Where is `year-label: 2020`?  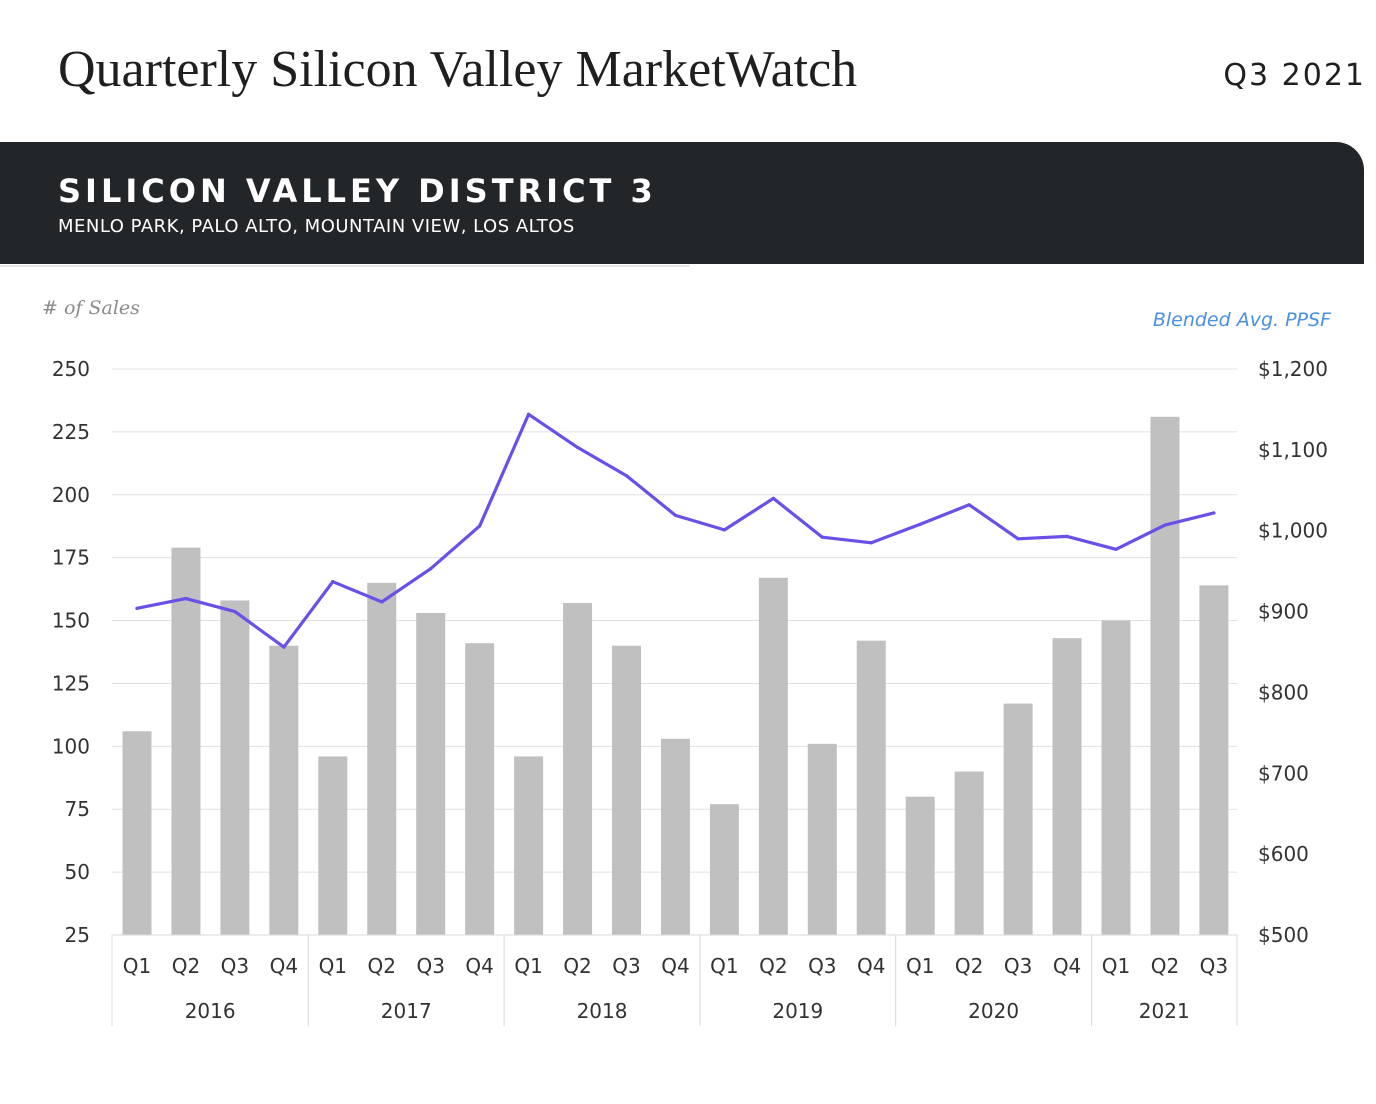 year-label: 2020 is located at coordinates (993, 1011).